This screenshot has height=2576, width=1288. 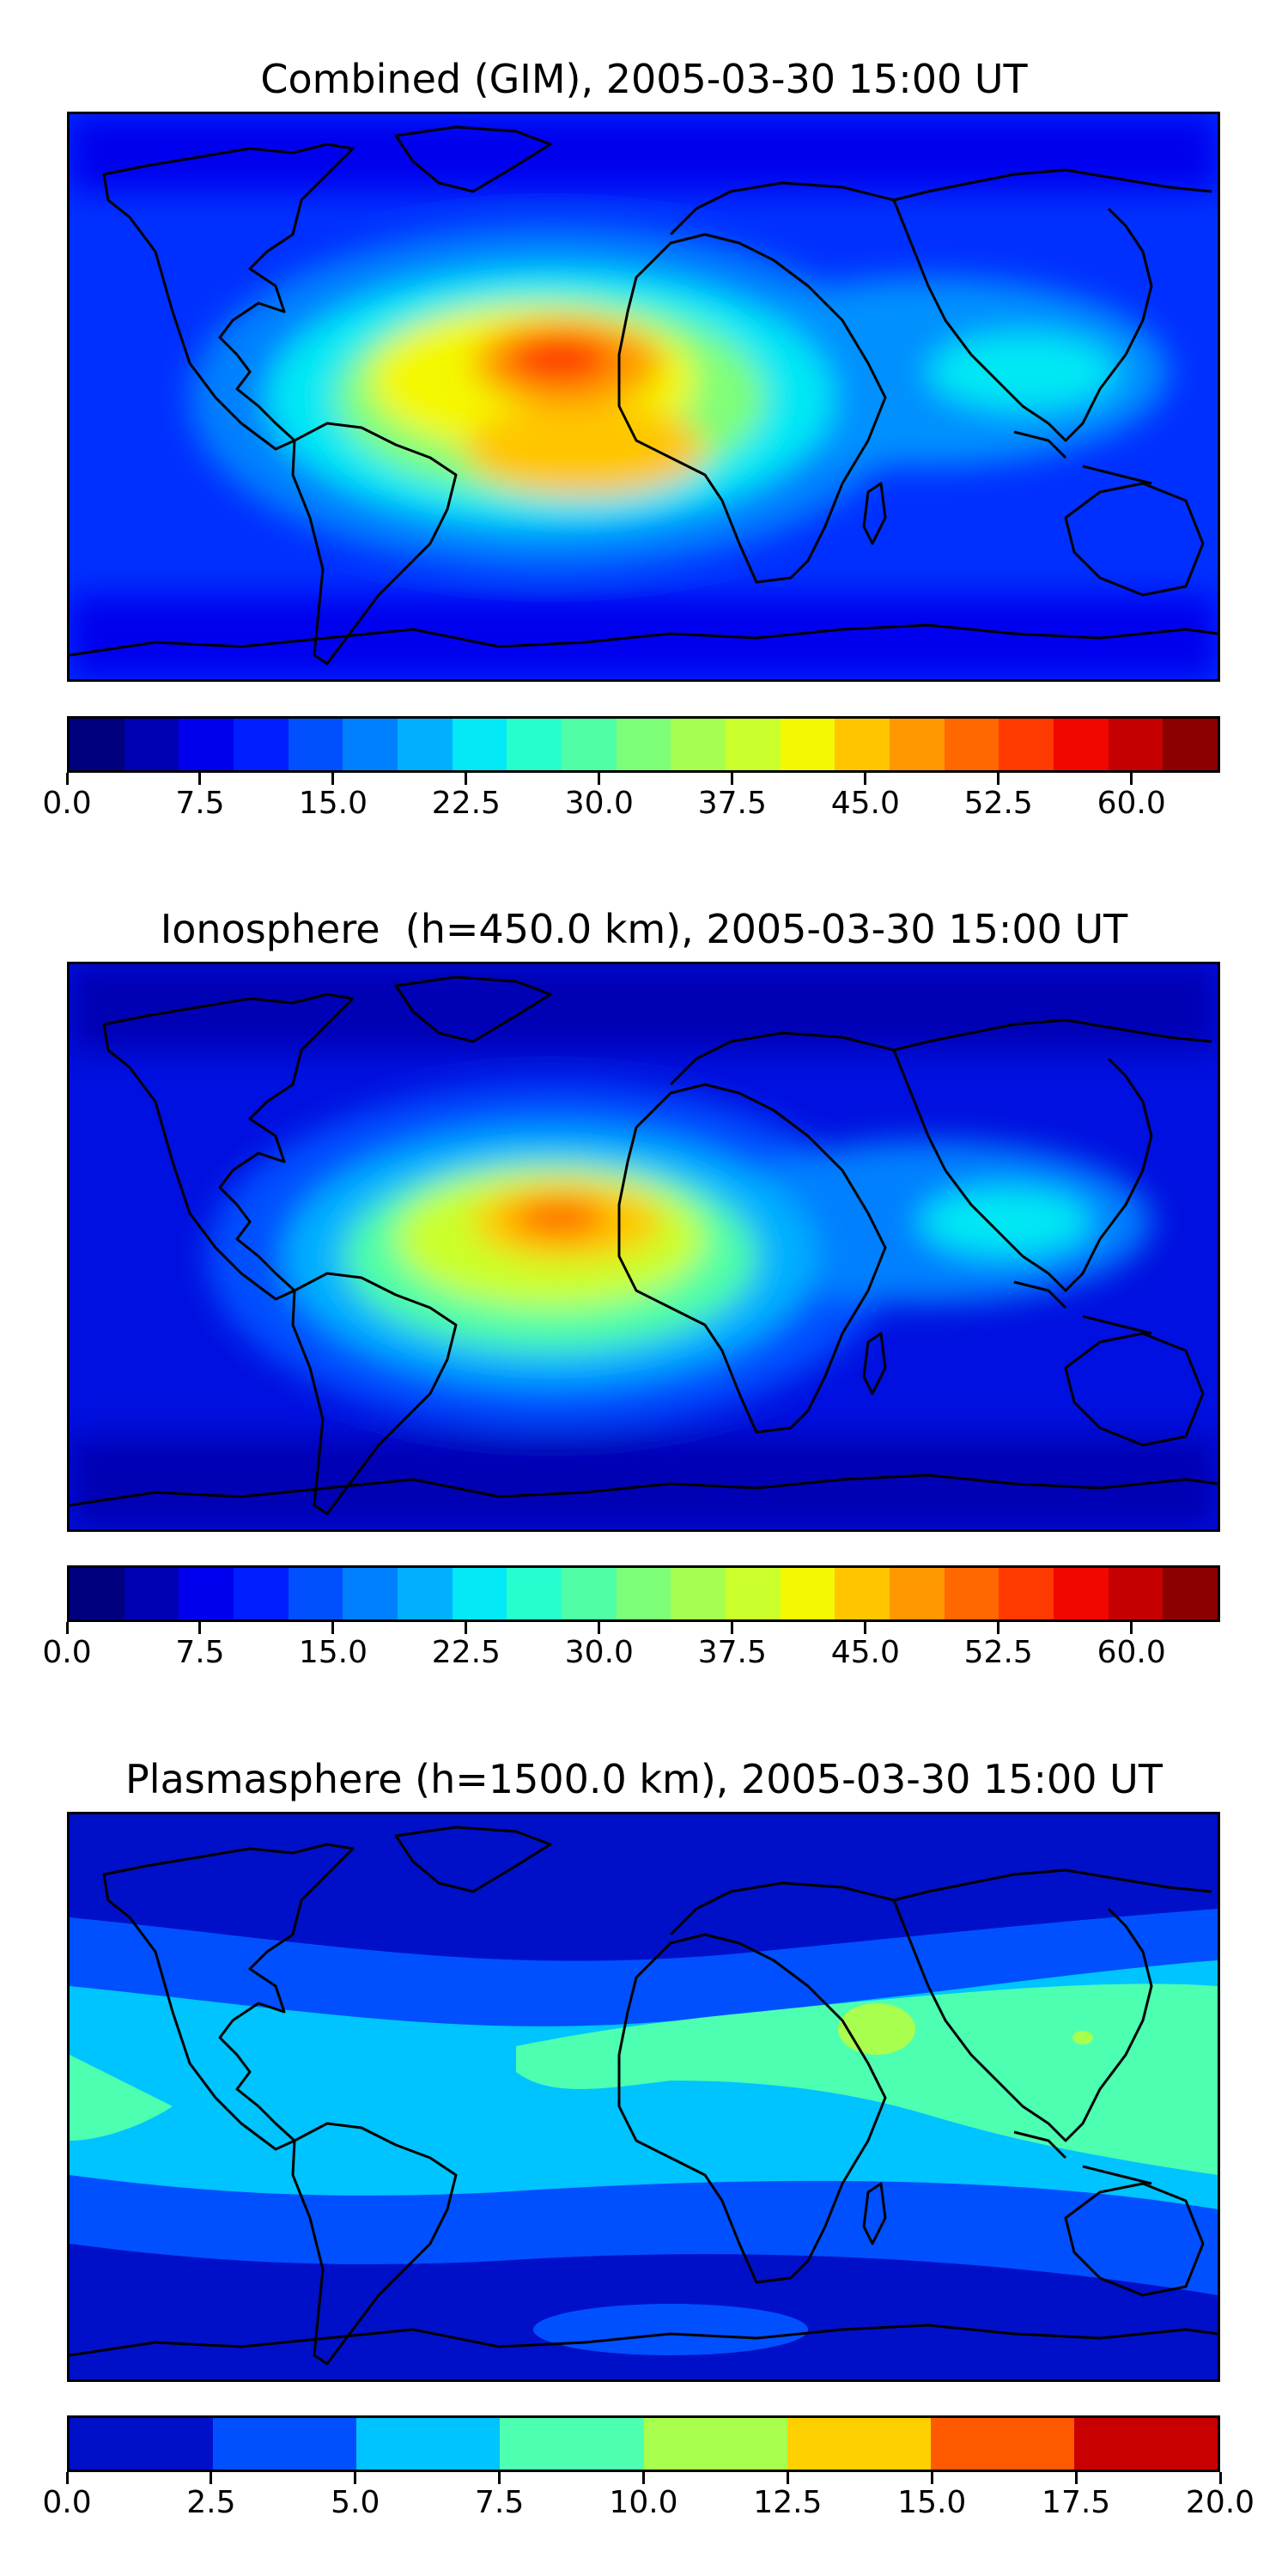 What do you see at coordinates (788, 2502) in the screenshot?
I see `colorbar-tick-label: 12.5` at bounding box center [788, 2502].